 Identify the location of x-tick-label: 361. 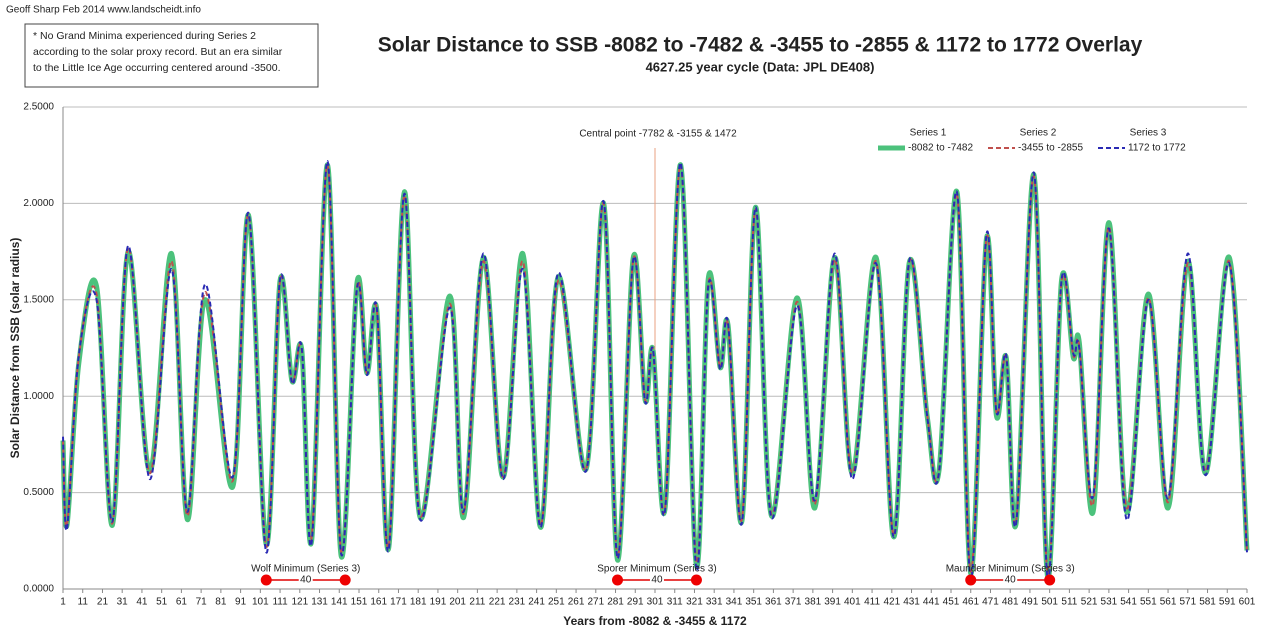
(773, 602).